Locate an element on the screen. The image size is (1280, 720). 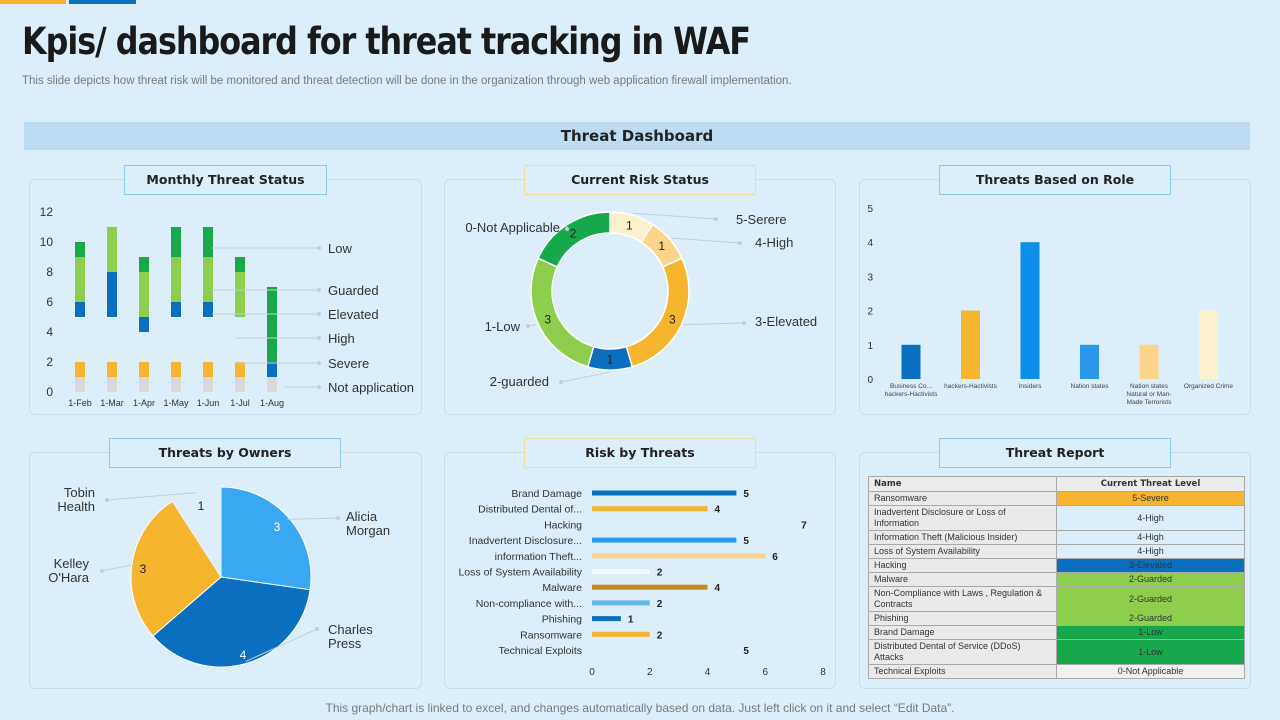
bar-low-1-may is located at coordinates (176, 242).